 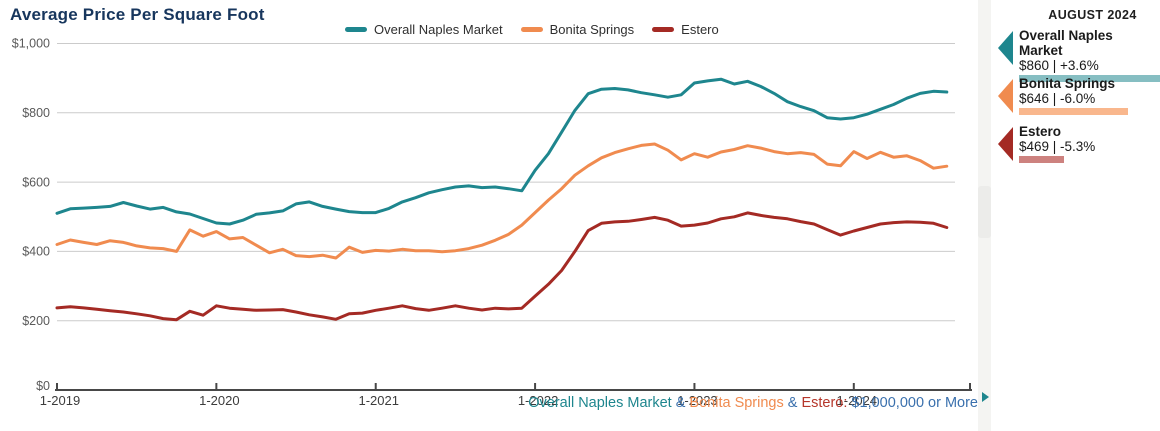 What do you see at coordinates (137, 14) in the screenshot?
I see `chart-title: Average Price Per Square Foot` at bounding box center [137, 14].